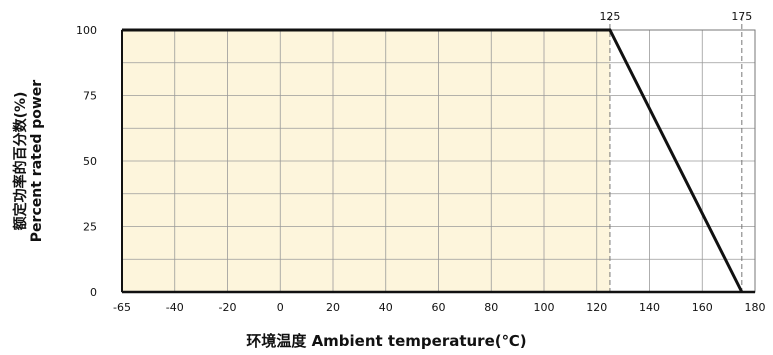 The width and height of the screenshot is (773, 355). I want to click on marker-label: 125, so click(609, 16).